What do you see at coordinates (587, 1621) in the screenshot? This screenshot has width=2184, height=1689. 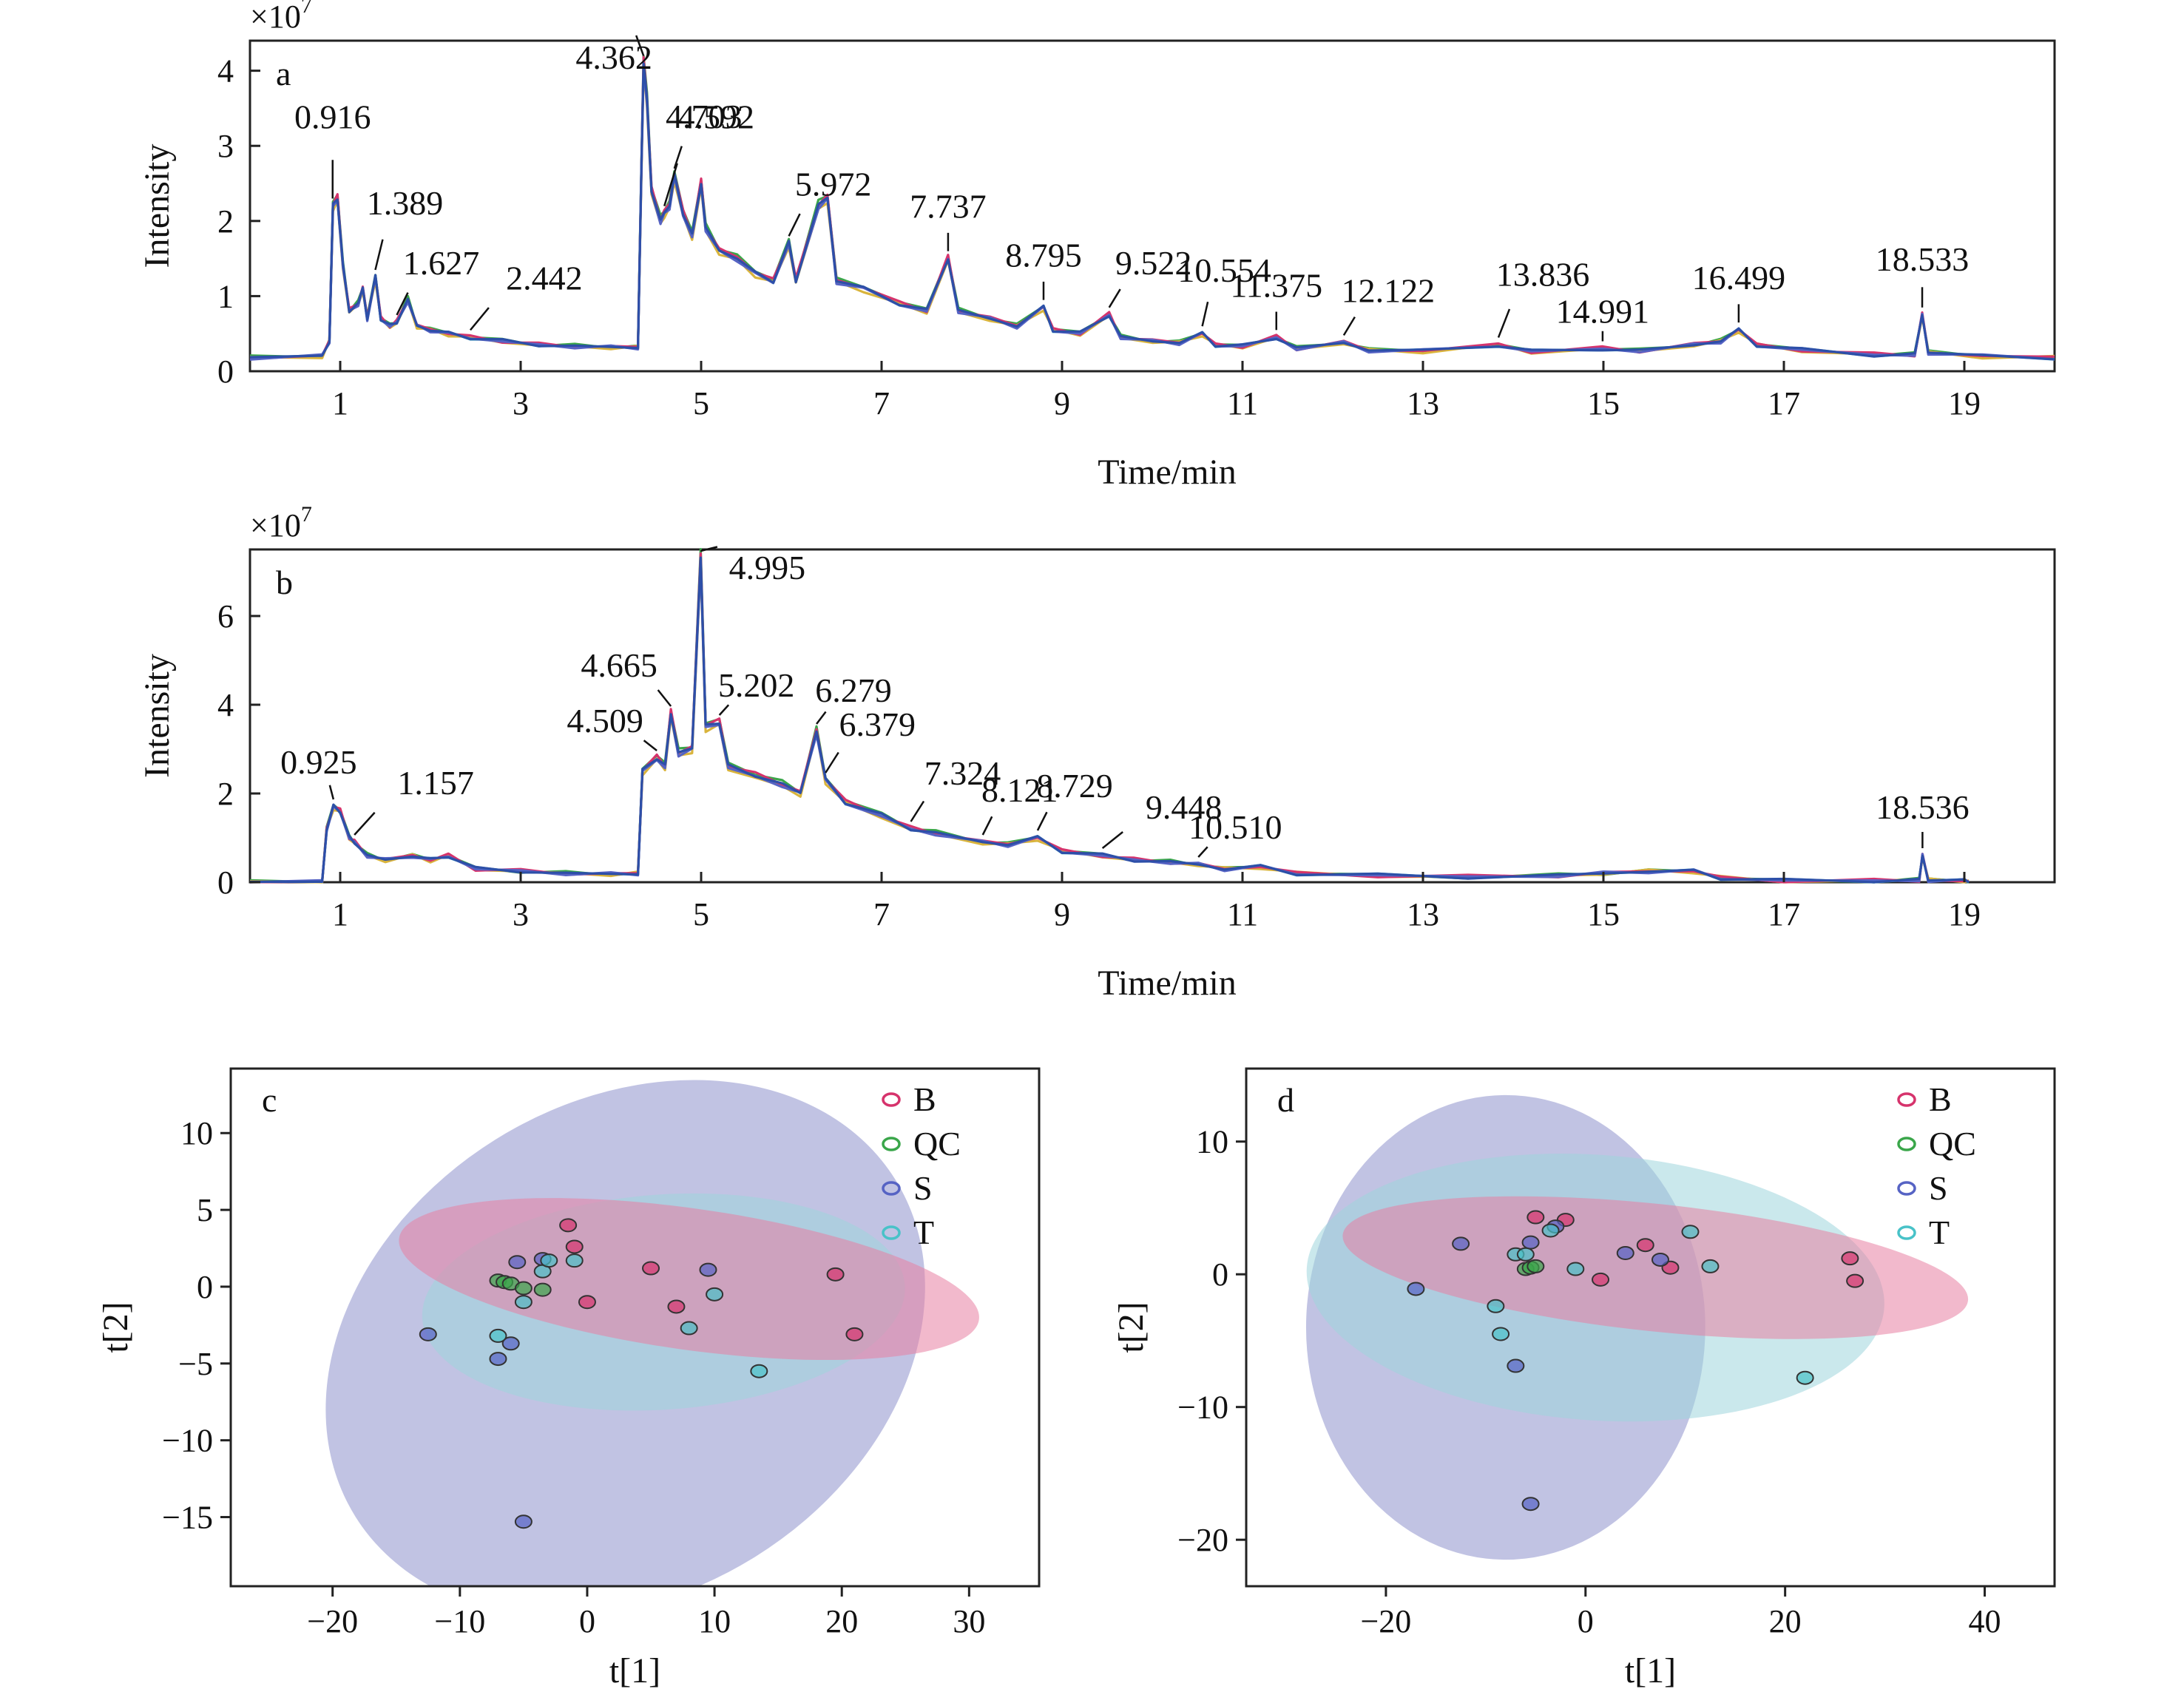 I see `x-tick-label: 0` at bounding box center [587, 1621].